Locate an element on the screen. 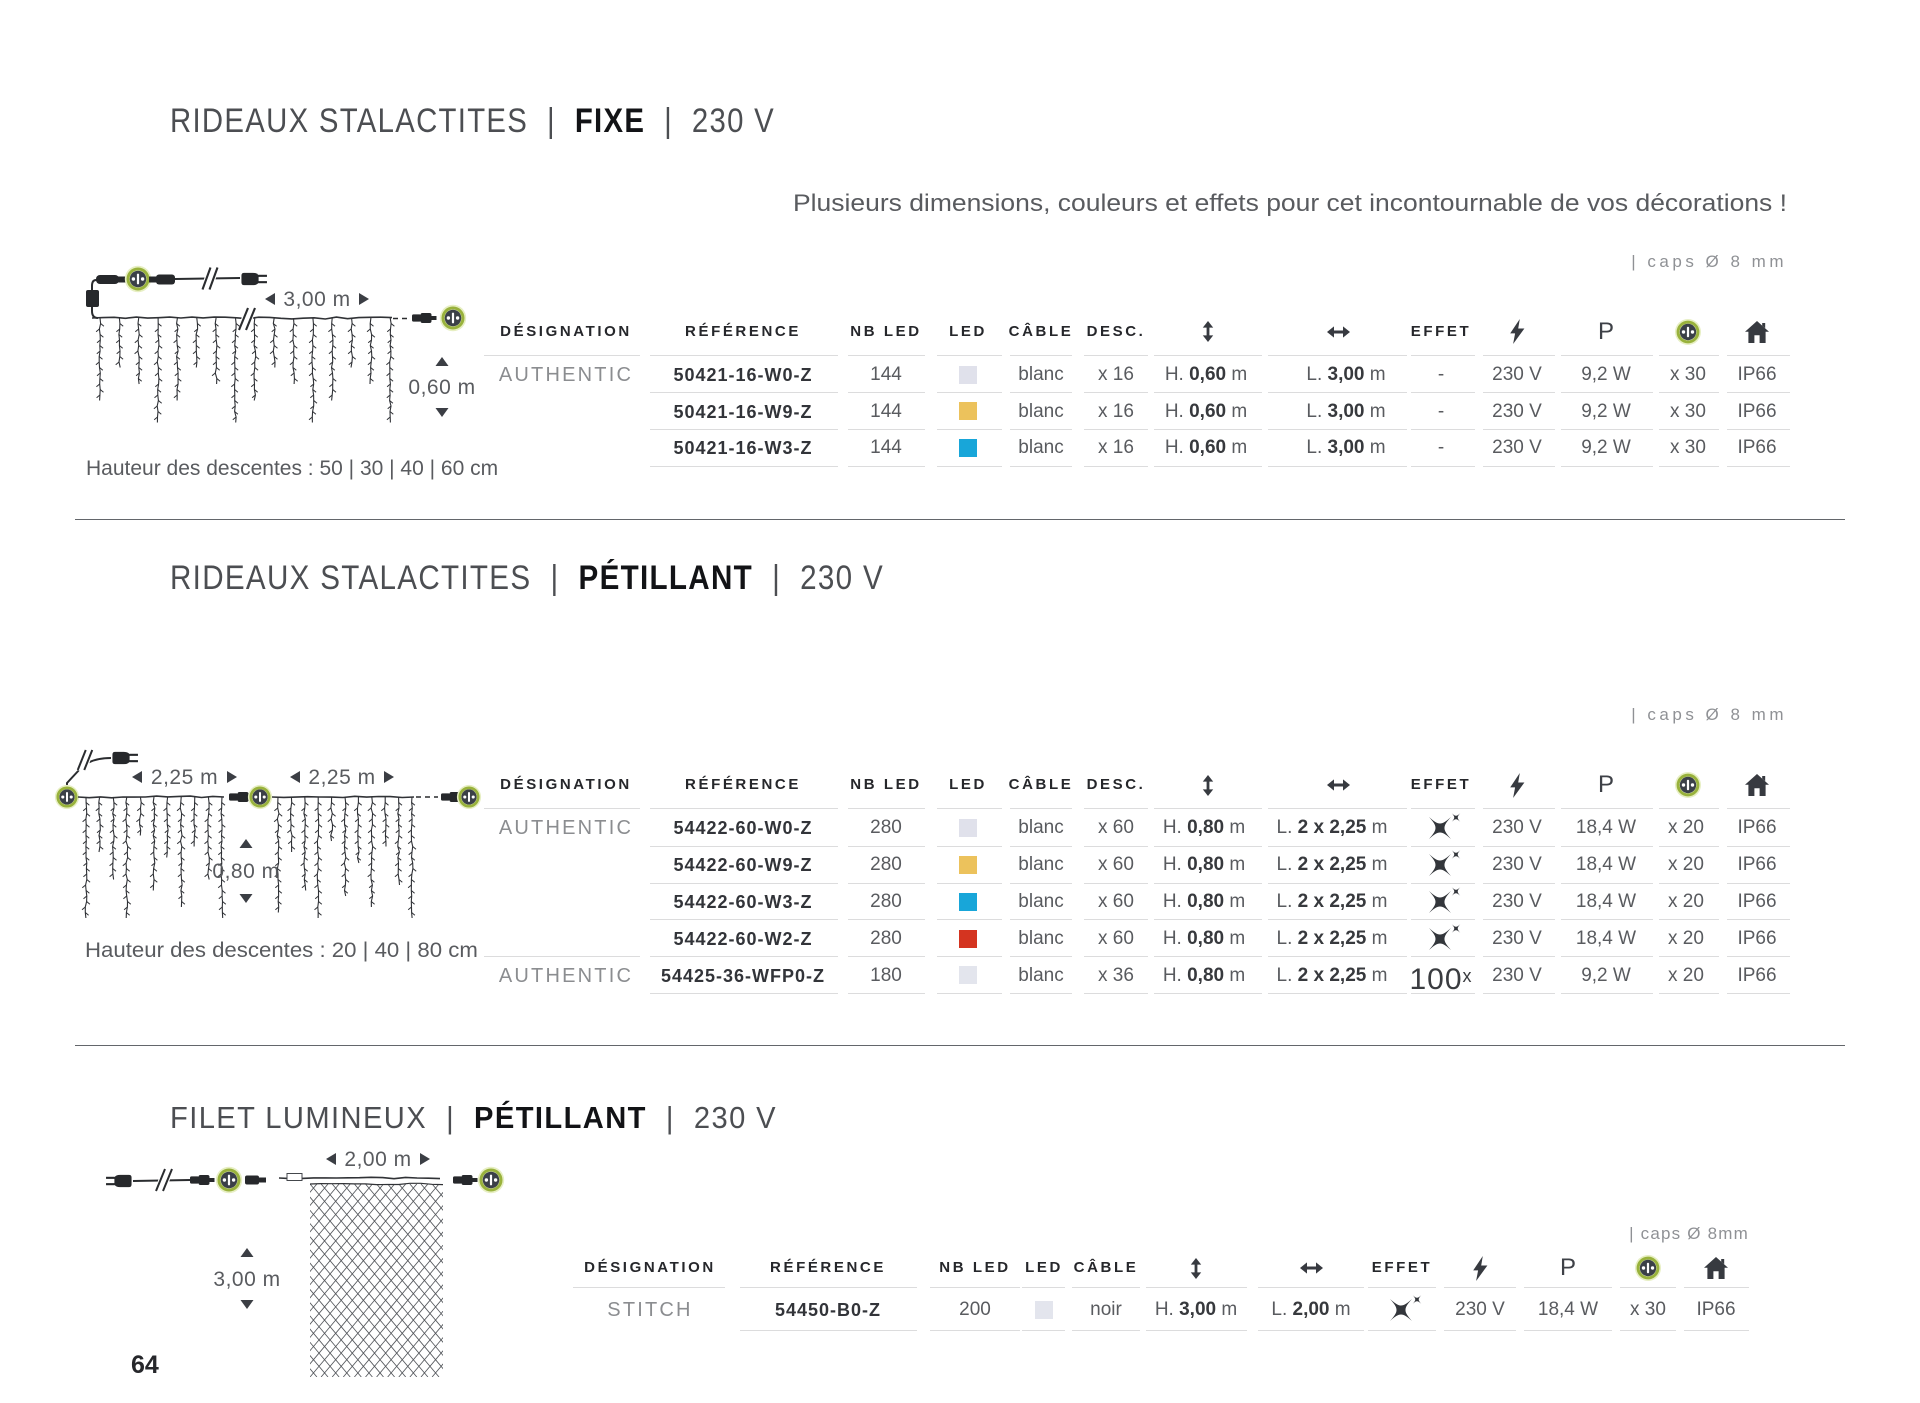 The image size is (1920, 1403). svg-text: 0,60 m is located at coordinates (441, 387).